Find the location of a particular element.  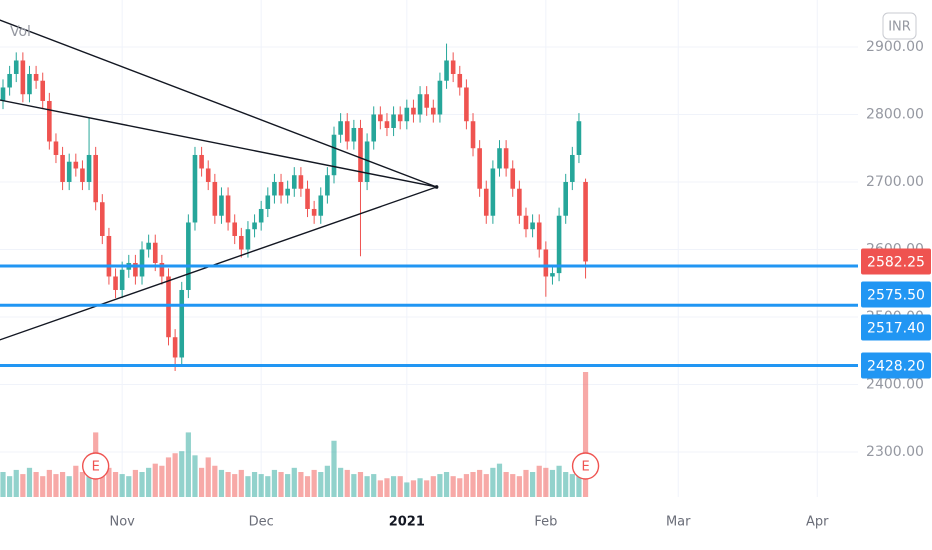

y-tick-label: 2800.00 is located at coordinates (895, 114).